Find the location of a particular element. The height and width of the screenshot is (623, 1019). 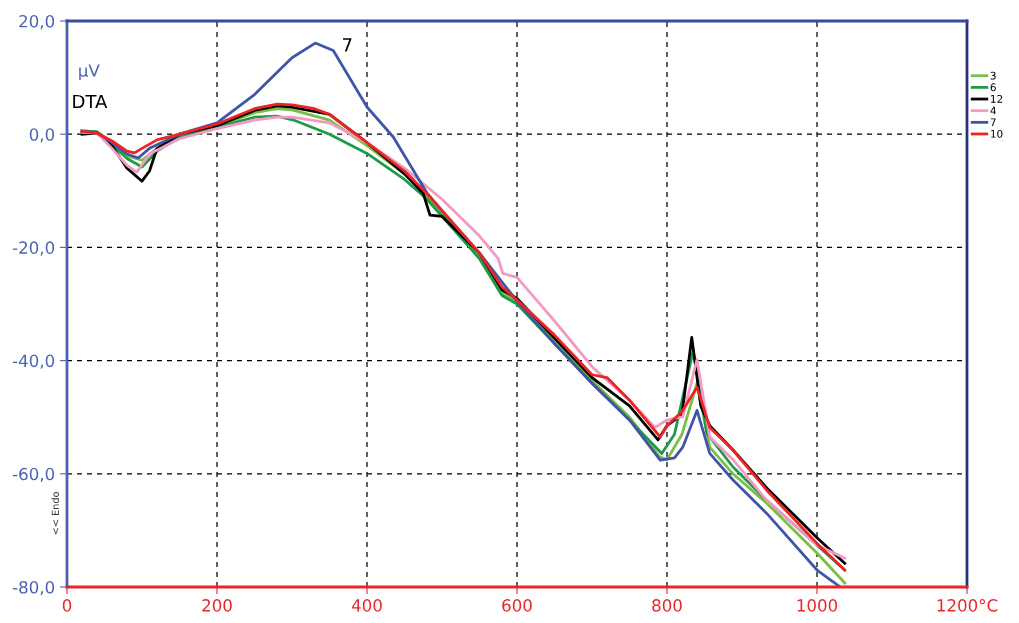

annotation: DTA is located at coordinates (90, 101).